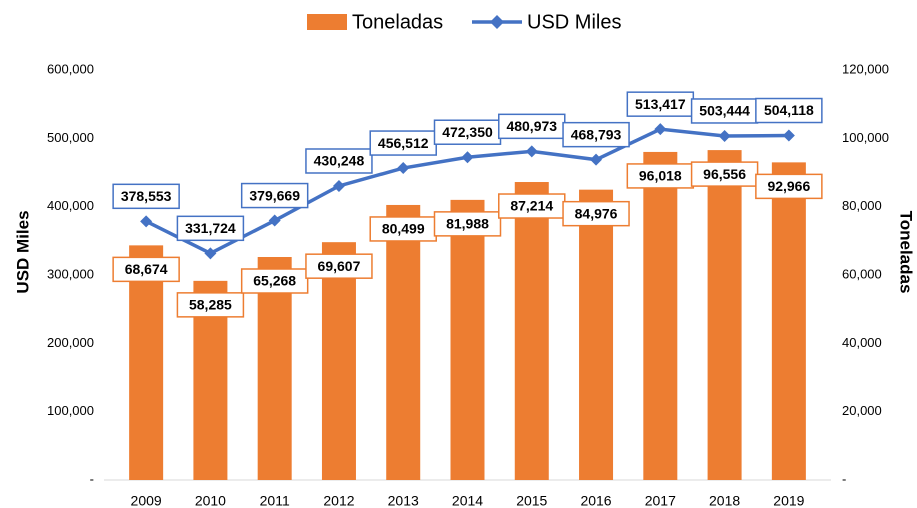  Describe the element at coordinates (844, 478) in the screenshot. I see `y2-tick-label: -` at that location.